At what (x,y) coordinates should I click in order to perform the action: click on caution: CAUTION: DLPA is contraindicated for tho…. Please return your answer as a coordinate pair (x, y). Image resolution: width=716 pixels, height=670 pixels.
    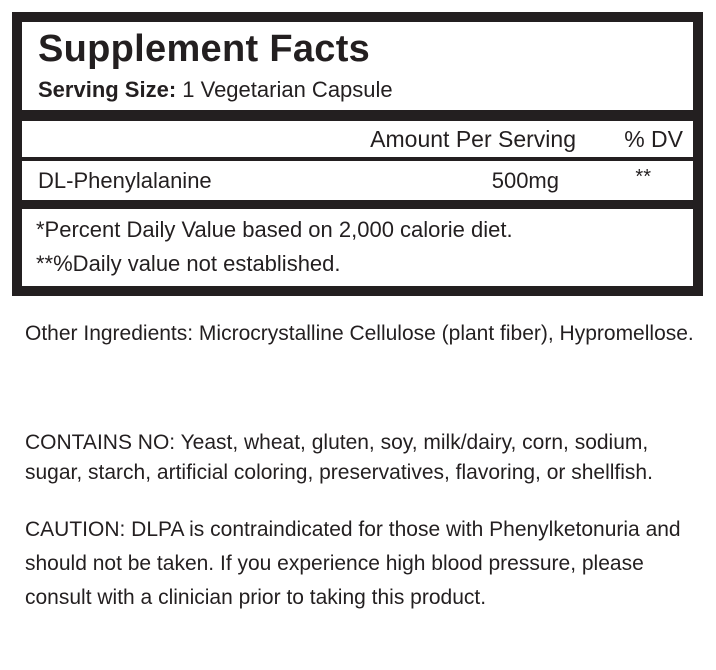
    Looking at the image, I should click on (353, 563).